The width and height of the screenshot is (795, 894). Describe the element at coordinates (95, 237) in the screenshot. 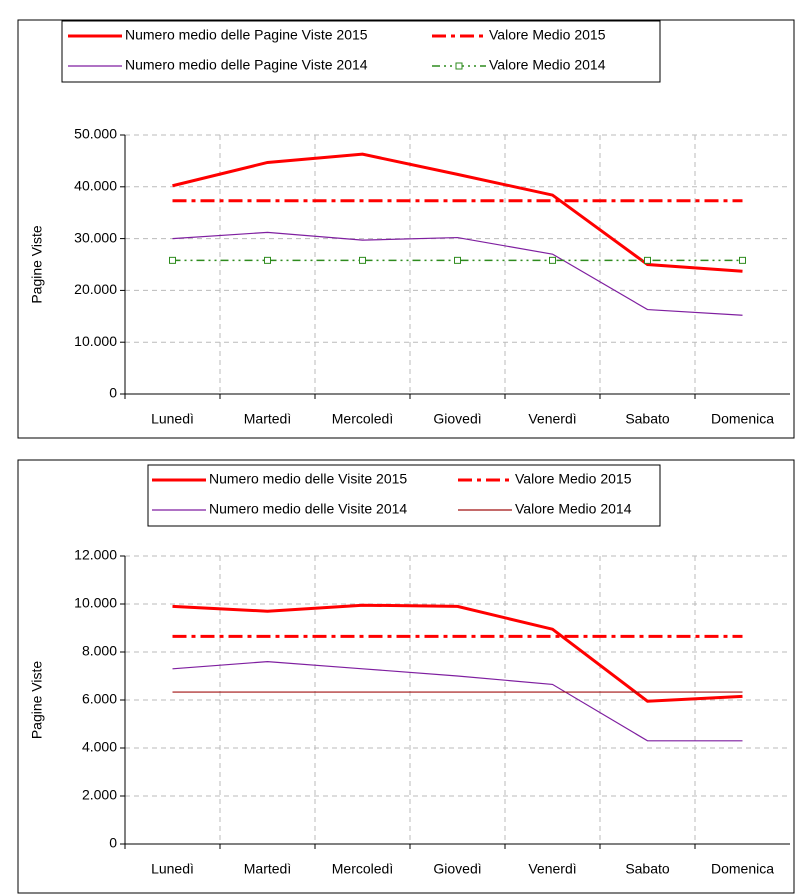

I see `y-tick-label: 30.000` at that location.